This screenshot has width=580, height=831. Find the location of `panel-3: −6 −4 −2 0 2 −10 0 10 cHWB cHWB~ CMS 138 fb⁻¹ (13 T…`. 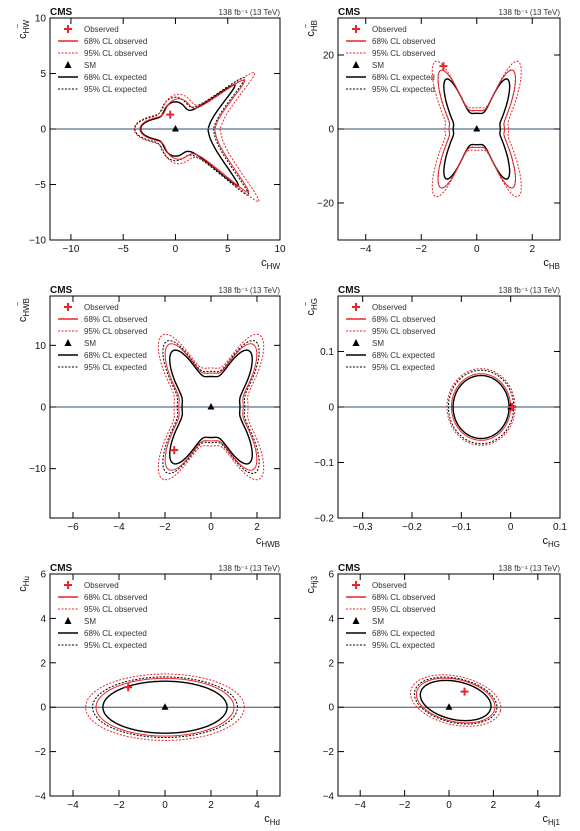

panel-3: −6 −4 −2 0 2 −10 0 10 cHWB cHWB~ CMS 138 fb⁻¹ (13 T… is located at coordinates (148, 417).